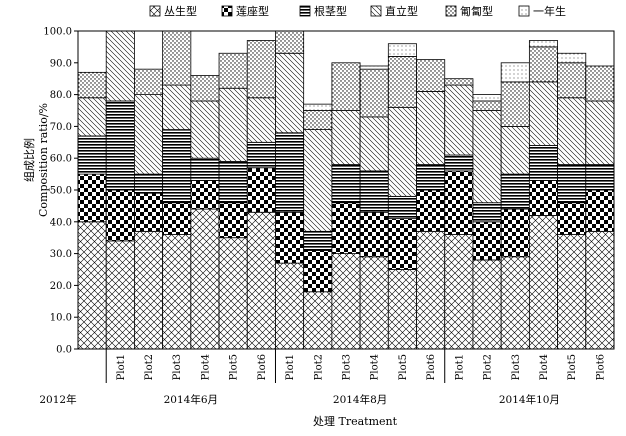  Describe the element at coordinates (61, 318) in the screenshot. I see `y-tick-label: 10.0` at that location.